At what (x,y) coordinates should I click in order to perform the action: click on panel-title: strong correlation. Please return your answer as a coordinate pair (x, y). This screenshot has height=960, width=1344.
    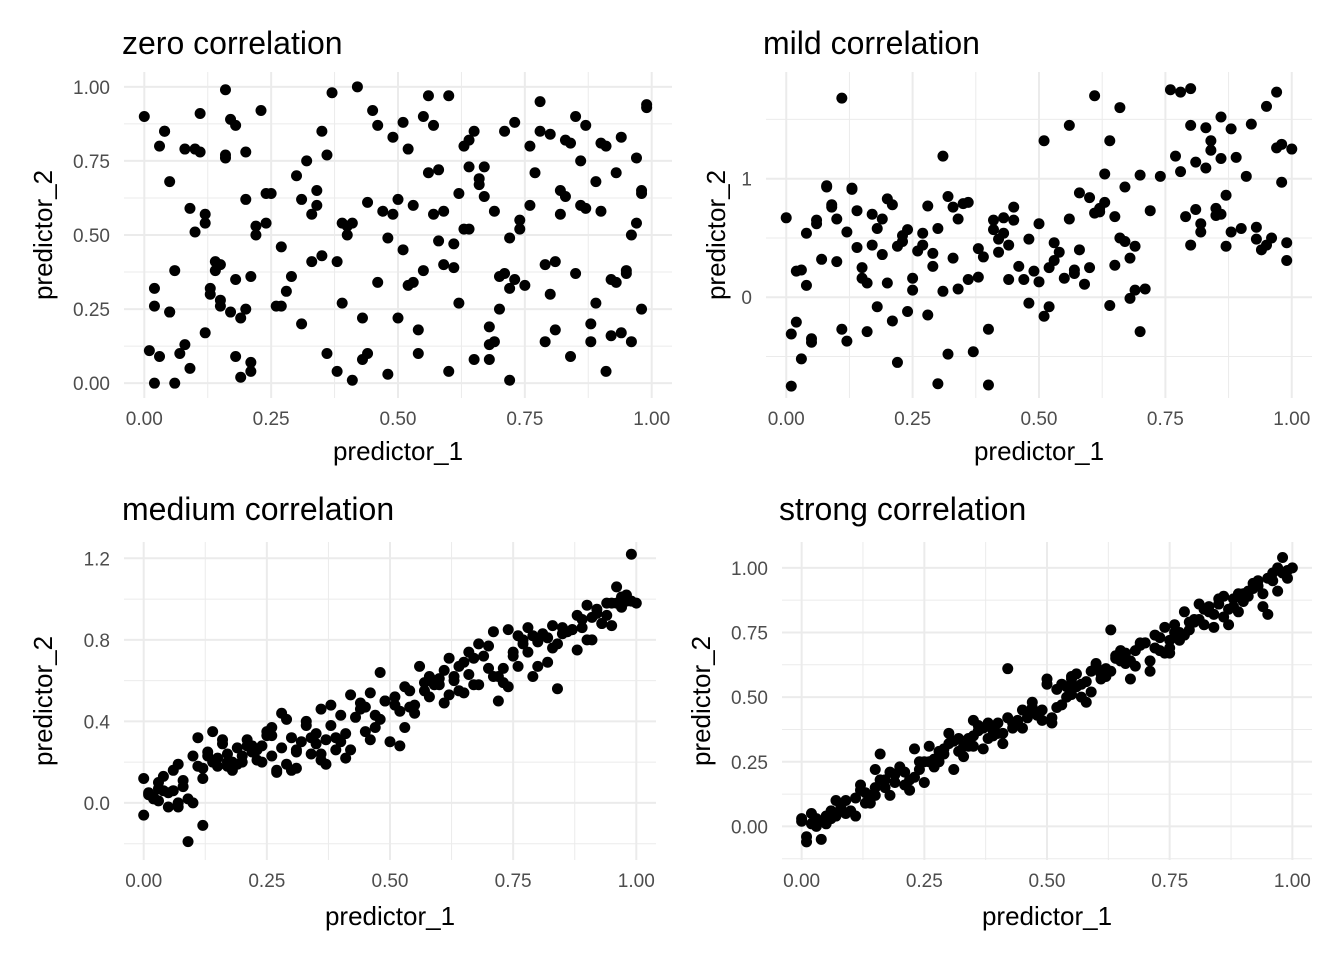
    Looking at the image, I should click on (902, 509).